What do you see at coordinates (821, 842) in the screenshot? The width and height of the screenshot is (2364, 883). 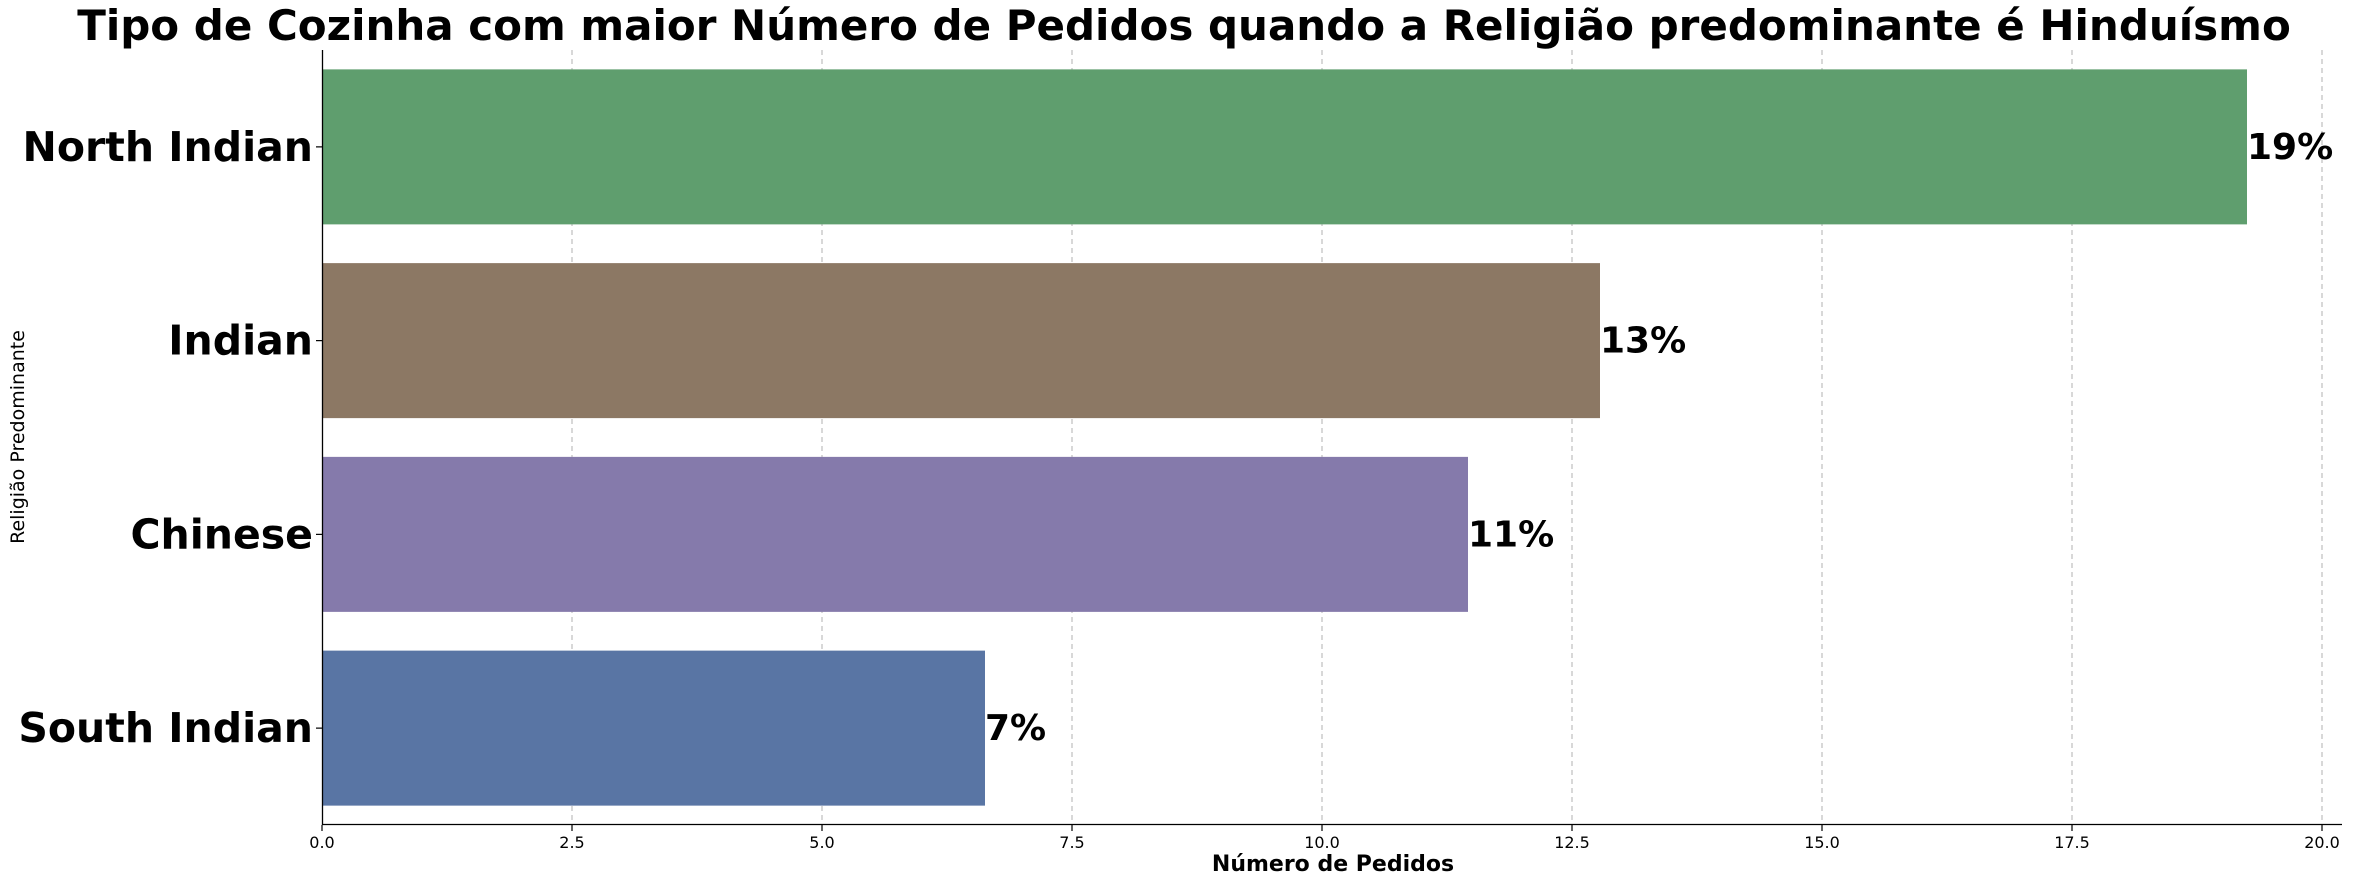 I see `x-tick-label: 5.0` at bounding box center [821, 842].